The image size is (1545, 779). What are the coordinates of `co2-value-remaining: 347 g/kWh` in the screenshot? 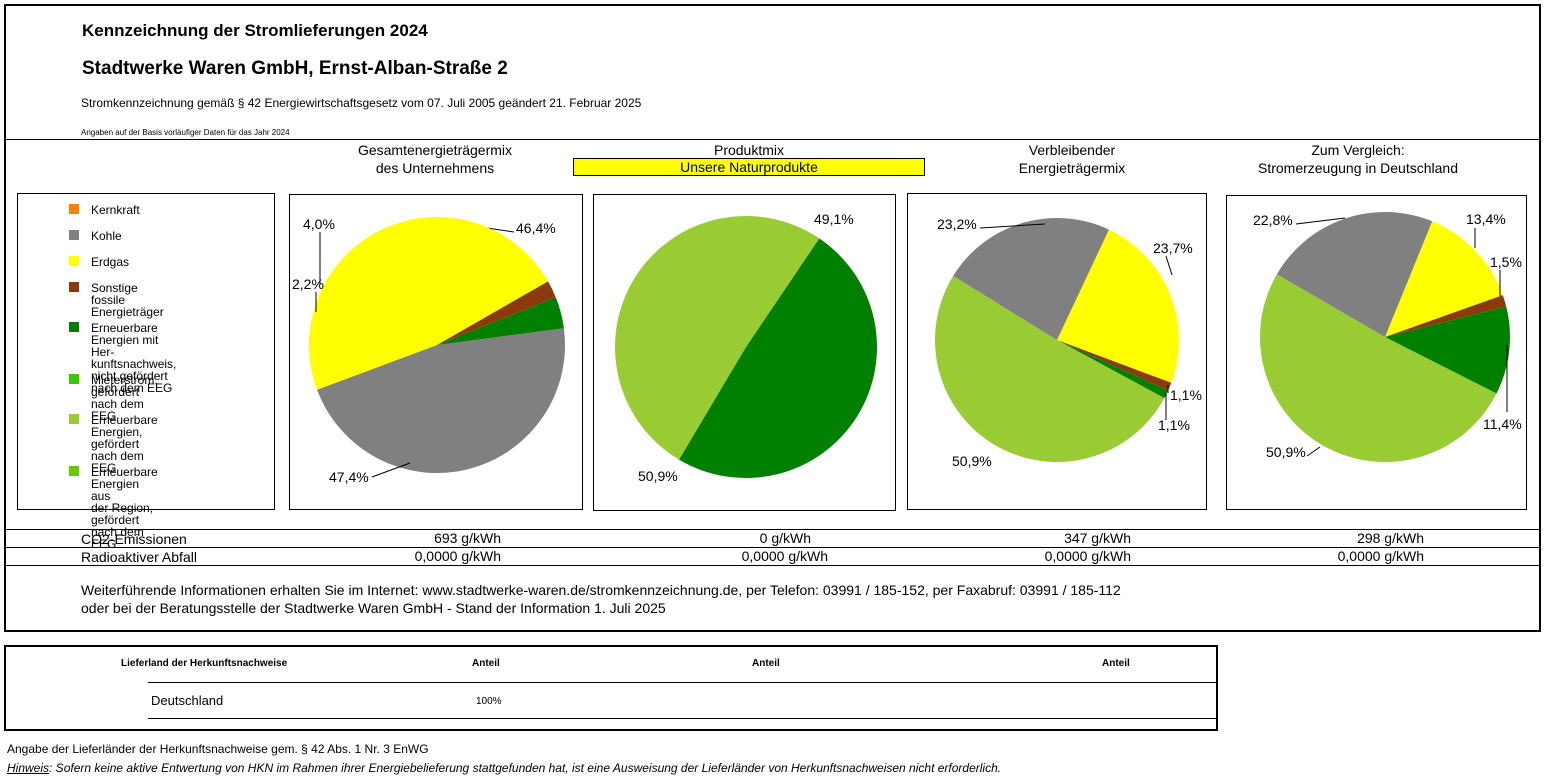 It's located at (1097, 538).